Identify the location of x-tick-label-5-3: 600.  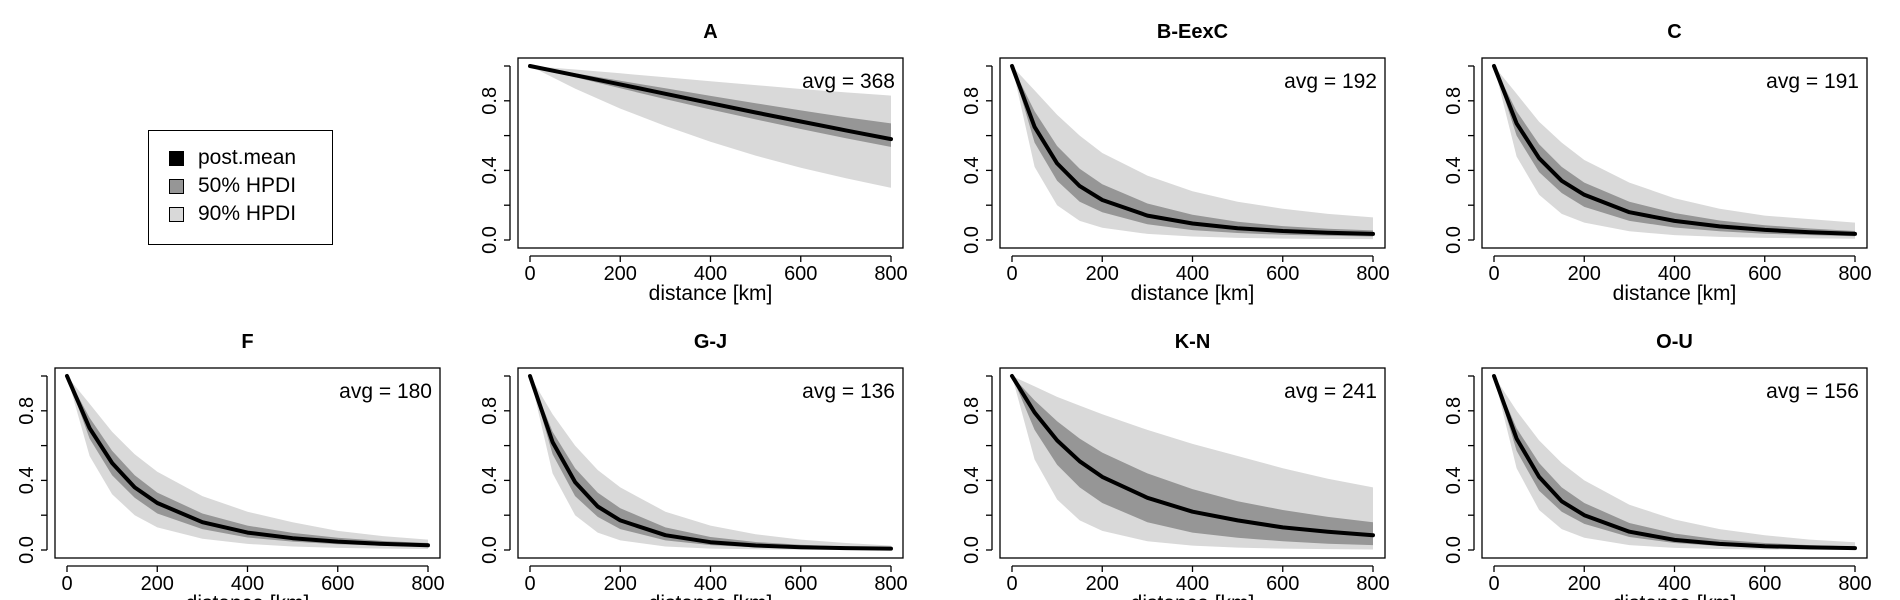
(1282, 584).